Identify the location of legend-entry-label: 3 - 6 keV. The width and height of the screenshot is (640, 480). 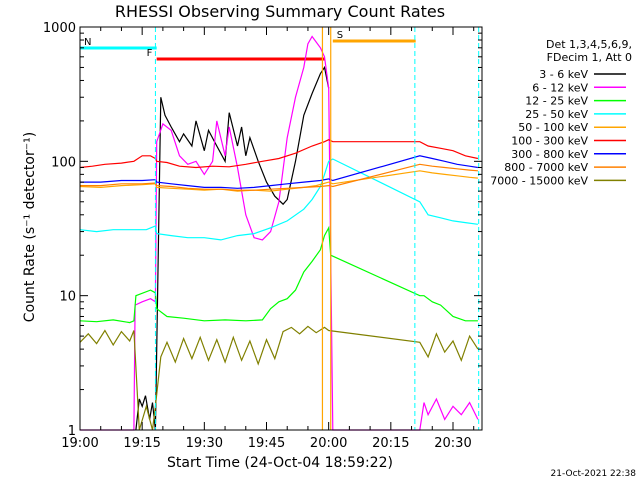
(563, 74).